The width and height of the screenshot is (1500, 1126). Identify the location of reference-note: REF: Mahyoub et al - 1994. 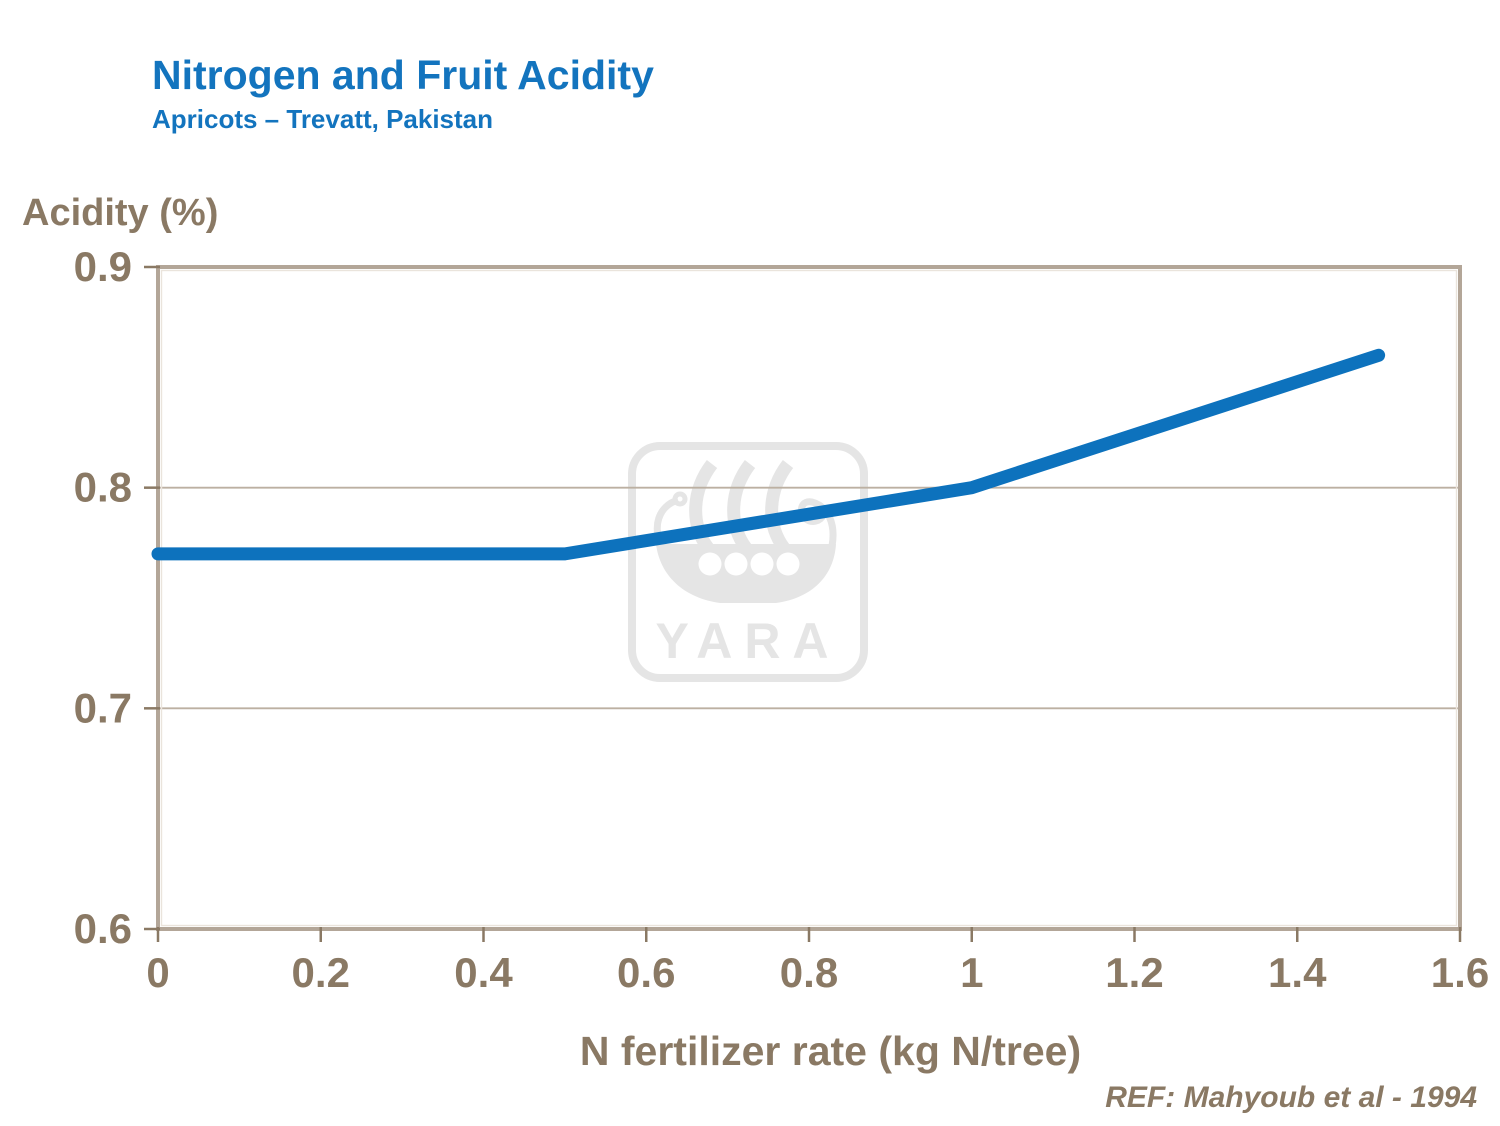
(1291, 1097).